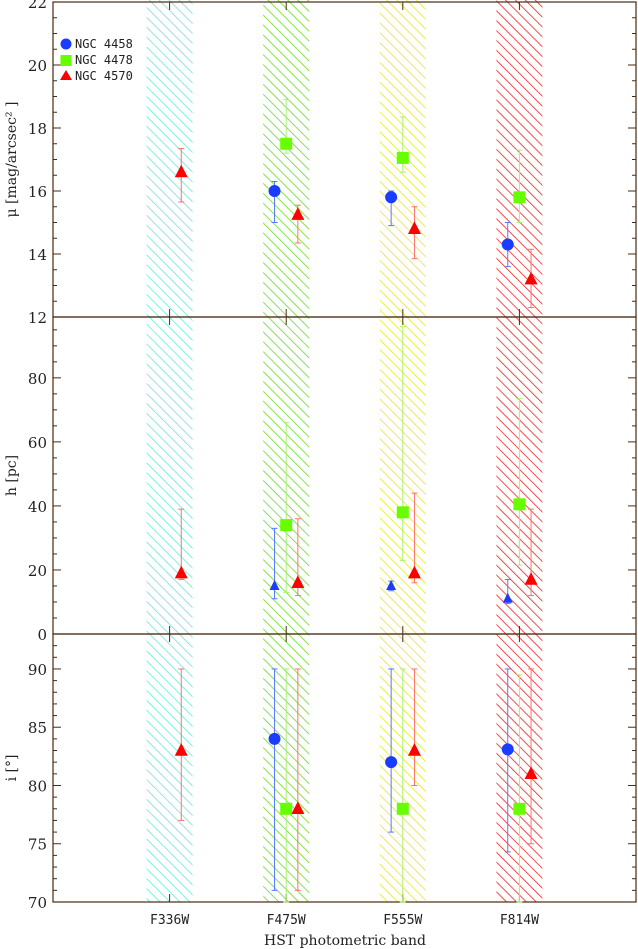 This screenshot has width=638, height=949. What do you see at coordinates (37, 255) in the screenshot?
I see `y-tick-label: 14` at bounding box center [37, 255].